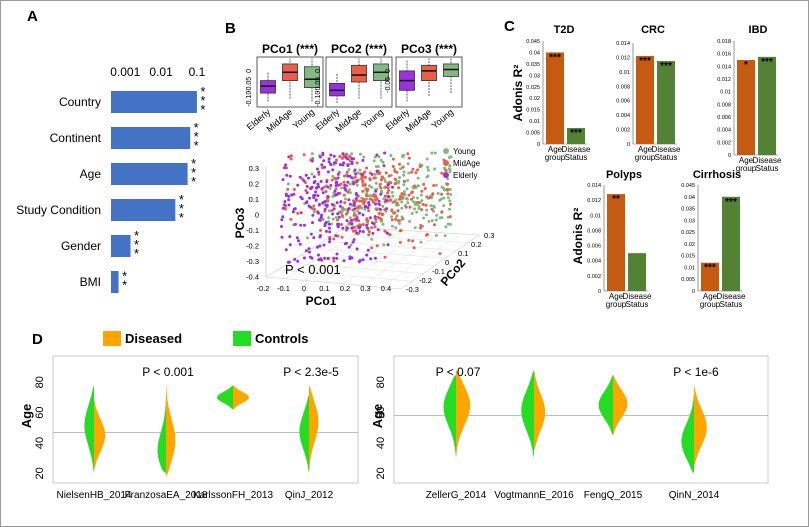 Image resolution: width=809 pixels, height=527 pixels. Describe the element at coordinates (594, 201) in the screenshot. I see `c-ytick: 0.012` at that location.